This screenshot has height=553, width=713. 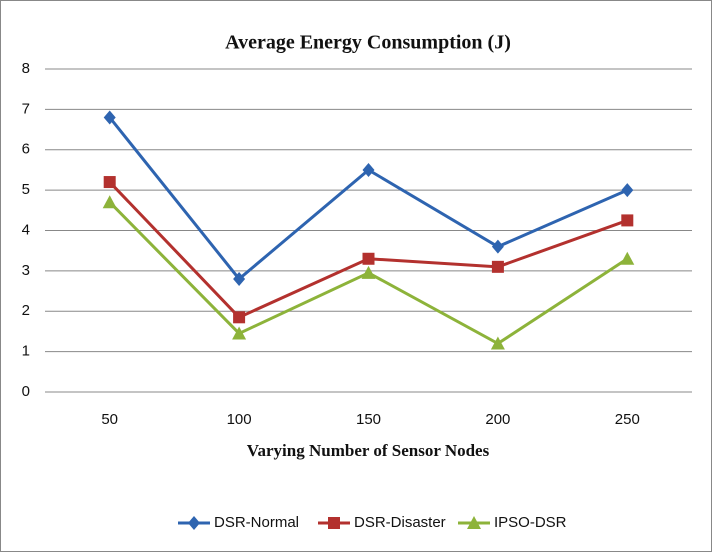 What do you see at coordinates (400, 522) in the screenshot?
I see `legend-label: DSR-Disaster` at bounding box center [400, 522].